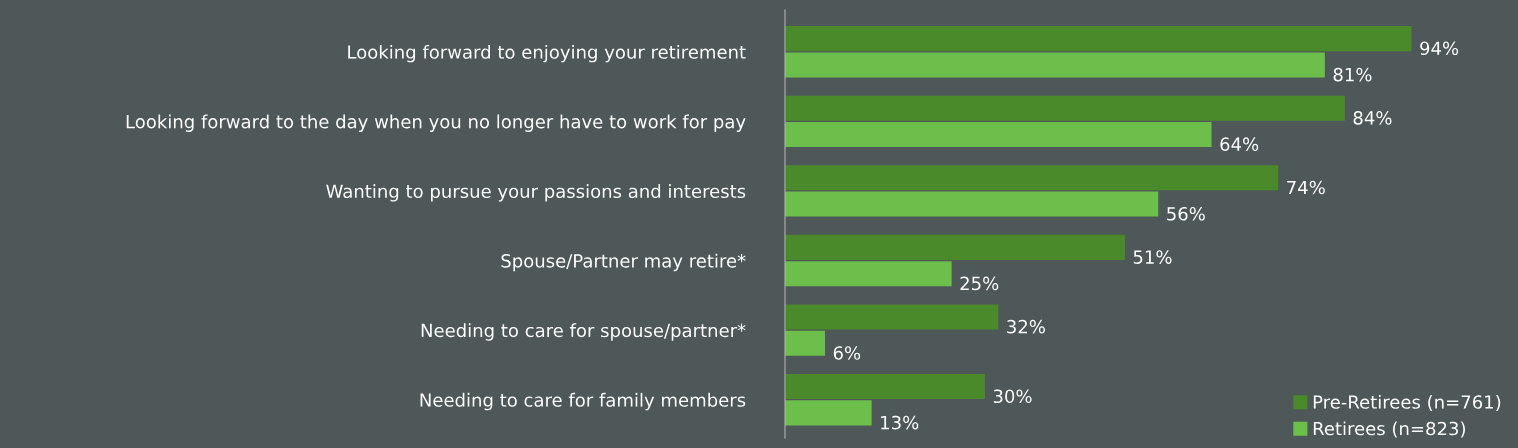  Describe the element at coordinates (1239, 144) in the screenshot. I see `data-label: 64%` at that location.